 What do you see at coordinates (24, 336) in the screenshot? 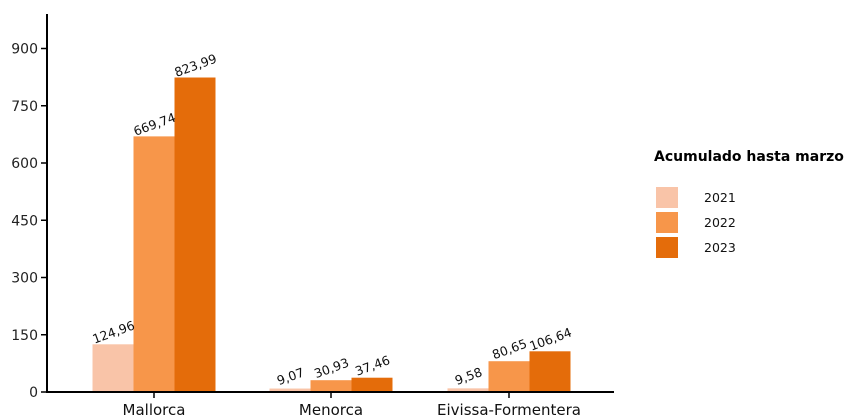
I see `y-tick-label: 150` at bounding box center [24, 336].